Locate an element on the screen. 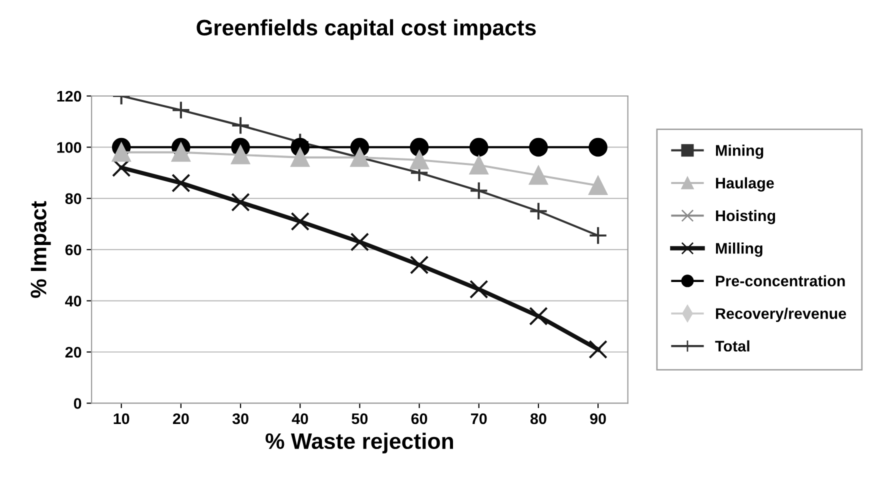 This screenshot has height=480, width=872. y-tick-label: 100 is located at coordinates (69, 147).